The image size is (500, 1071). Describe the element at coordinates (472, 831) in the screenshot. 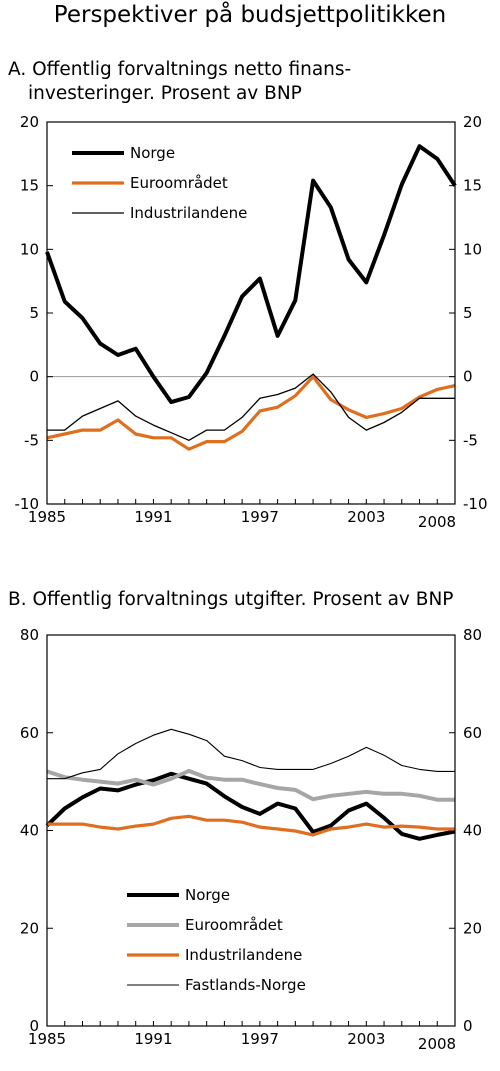

I see `y-tick-label-right: 40` at that location.